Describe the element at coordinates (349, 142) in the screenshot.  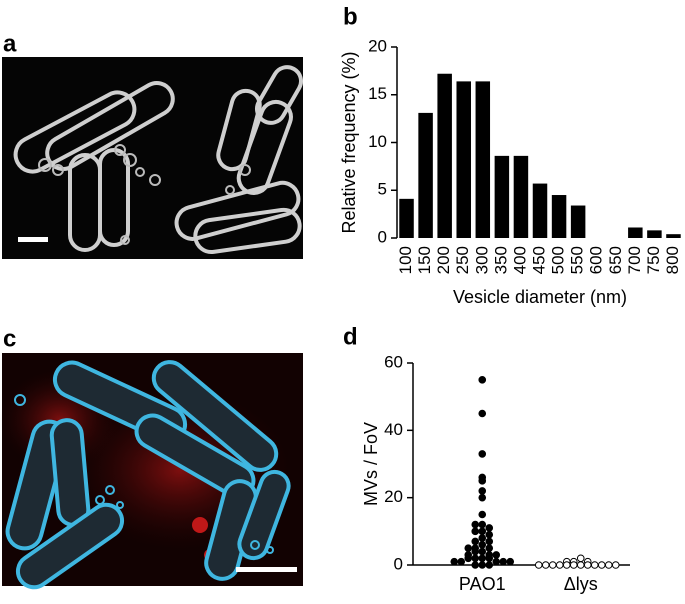
I see `y-axis-label: Relative frequency (%)` at that location.